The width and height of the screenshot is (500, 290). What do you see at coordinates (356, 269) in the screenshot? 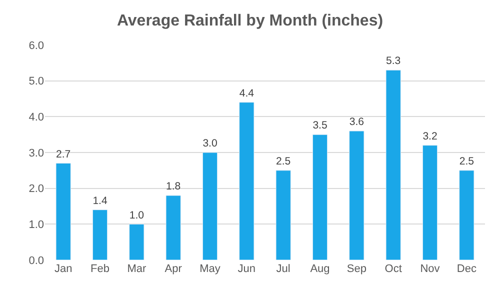
I see `x-tick-label: Sep` at bounding box center [356, 269].